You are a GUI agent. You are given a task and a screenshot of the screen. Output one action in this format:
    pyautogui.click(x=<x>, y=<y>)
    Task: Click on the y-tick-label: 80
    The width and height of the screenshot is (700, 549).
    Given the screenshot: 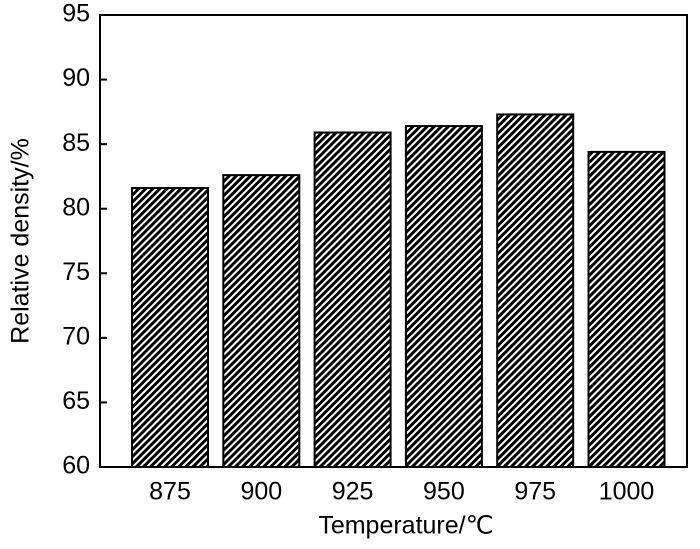 What is the action you would take?
    pyautogui.click(x=76, y=207)
    